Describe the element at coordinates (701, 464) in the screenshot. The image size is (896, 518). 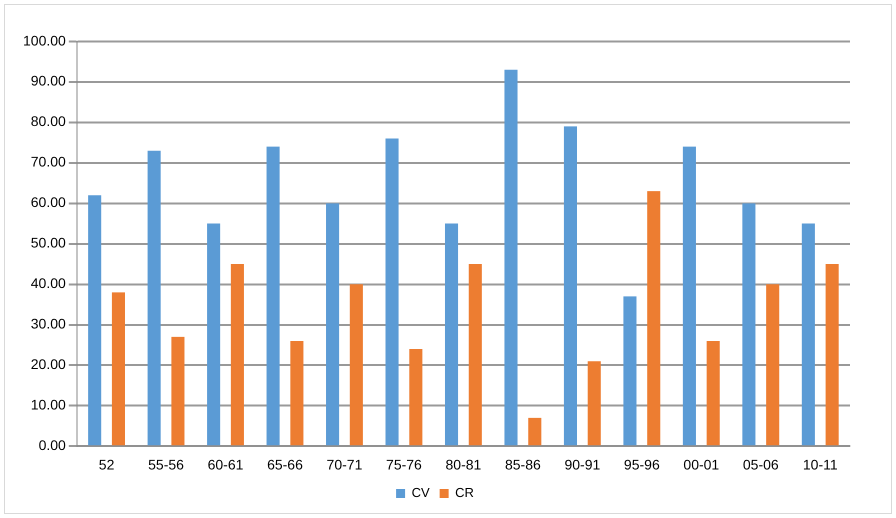
I see `x-tick-label: 00-01` at that location.